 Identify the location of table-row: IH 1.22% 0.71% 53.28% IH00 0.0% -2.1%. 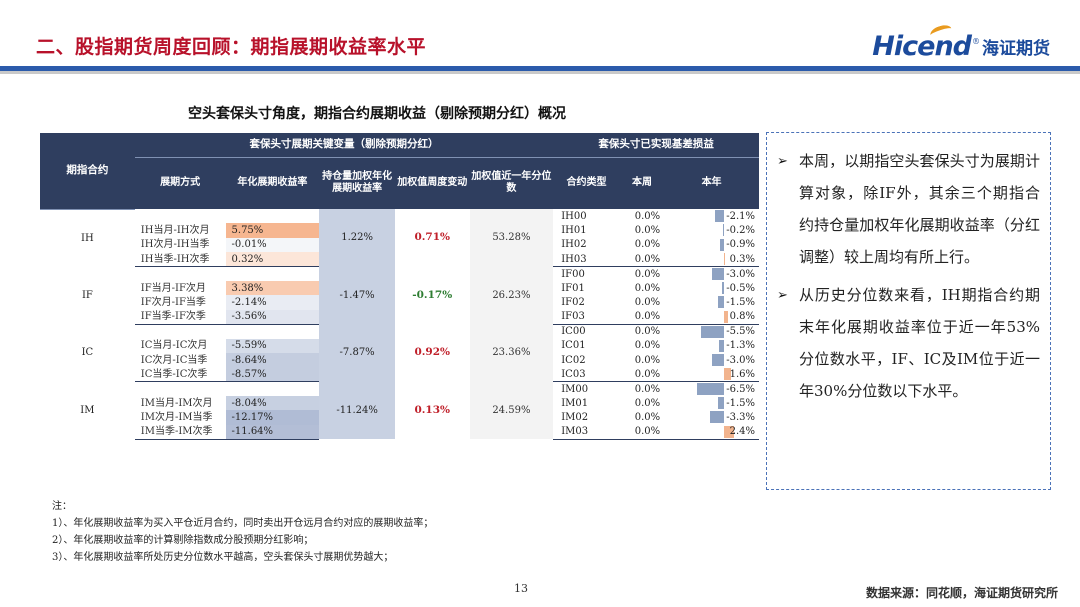
(399, 238).